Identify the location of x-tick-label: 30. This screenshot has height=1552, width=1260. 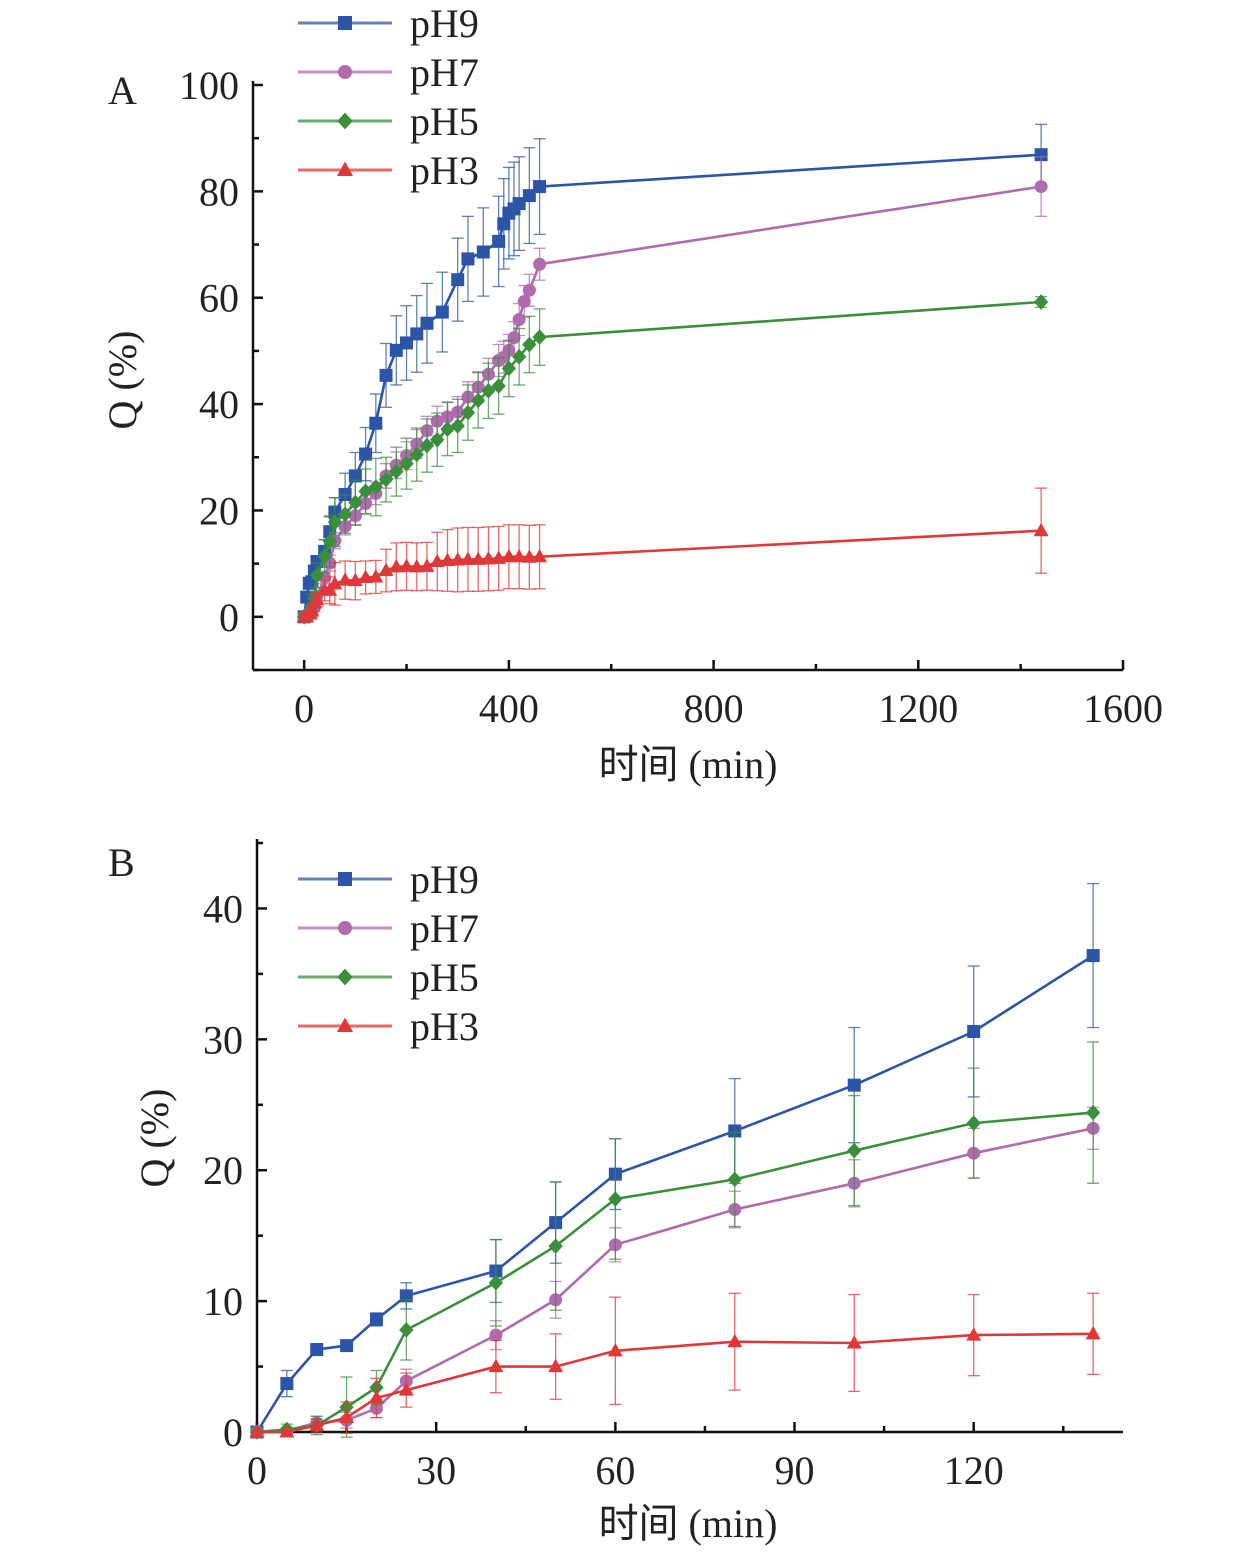
(436, 1470).